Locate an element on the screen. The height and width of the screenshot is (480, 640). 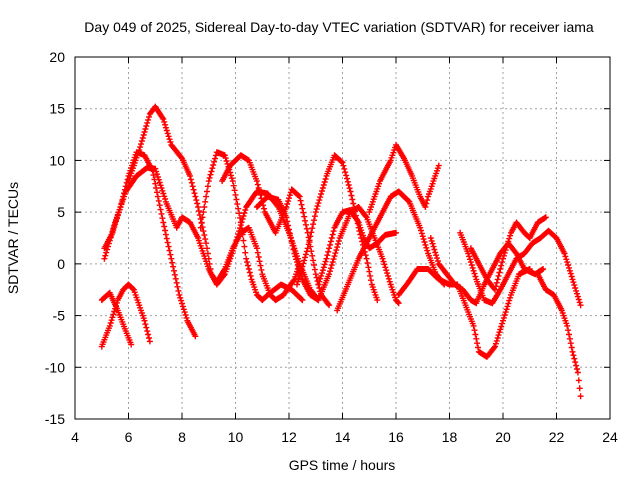
x-tick-label: 8 is located at coordinates (182, 437).